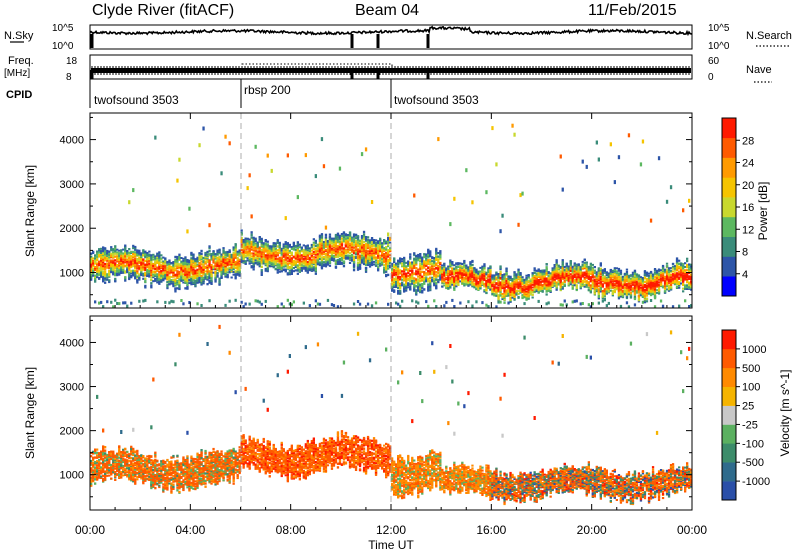  I want to click on cpid-segment-3: twofsound 3503, so click(436, 100).